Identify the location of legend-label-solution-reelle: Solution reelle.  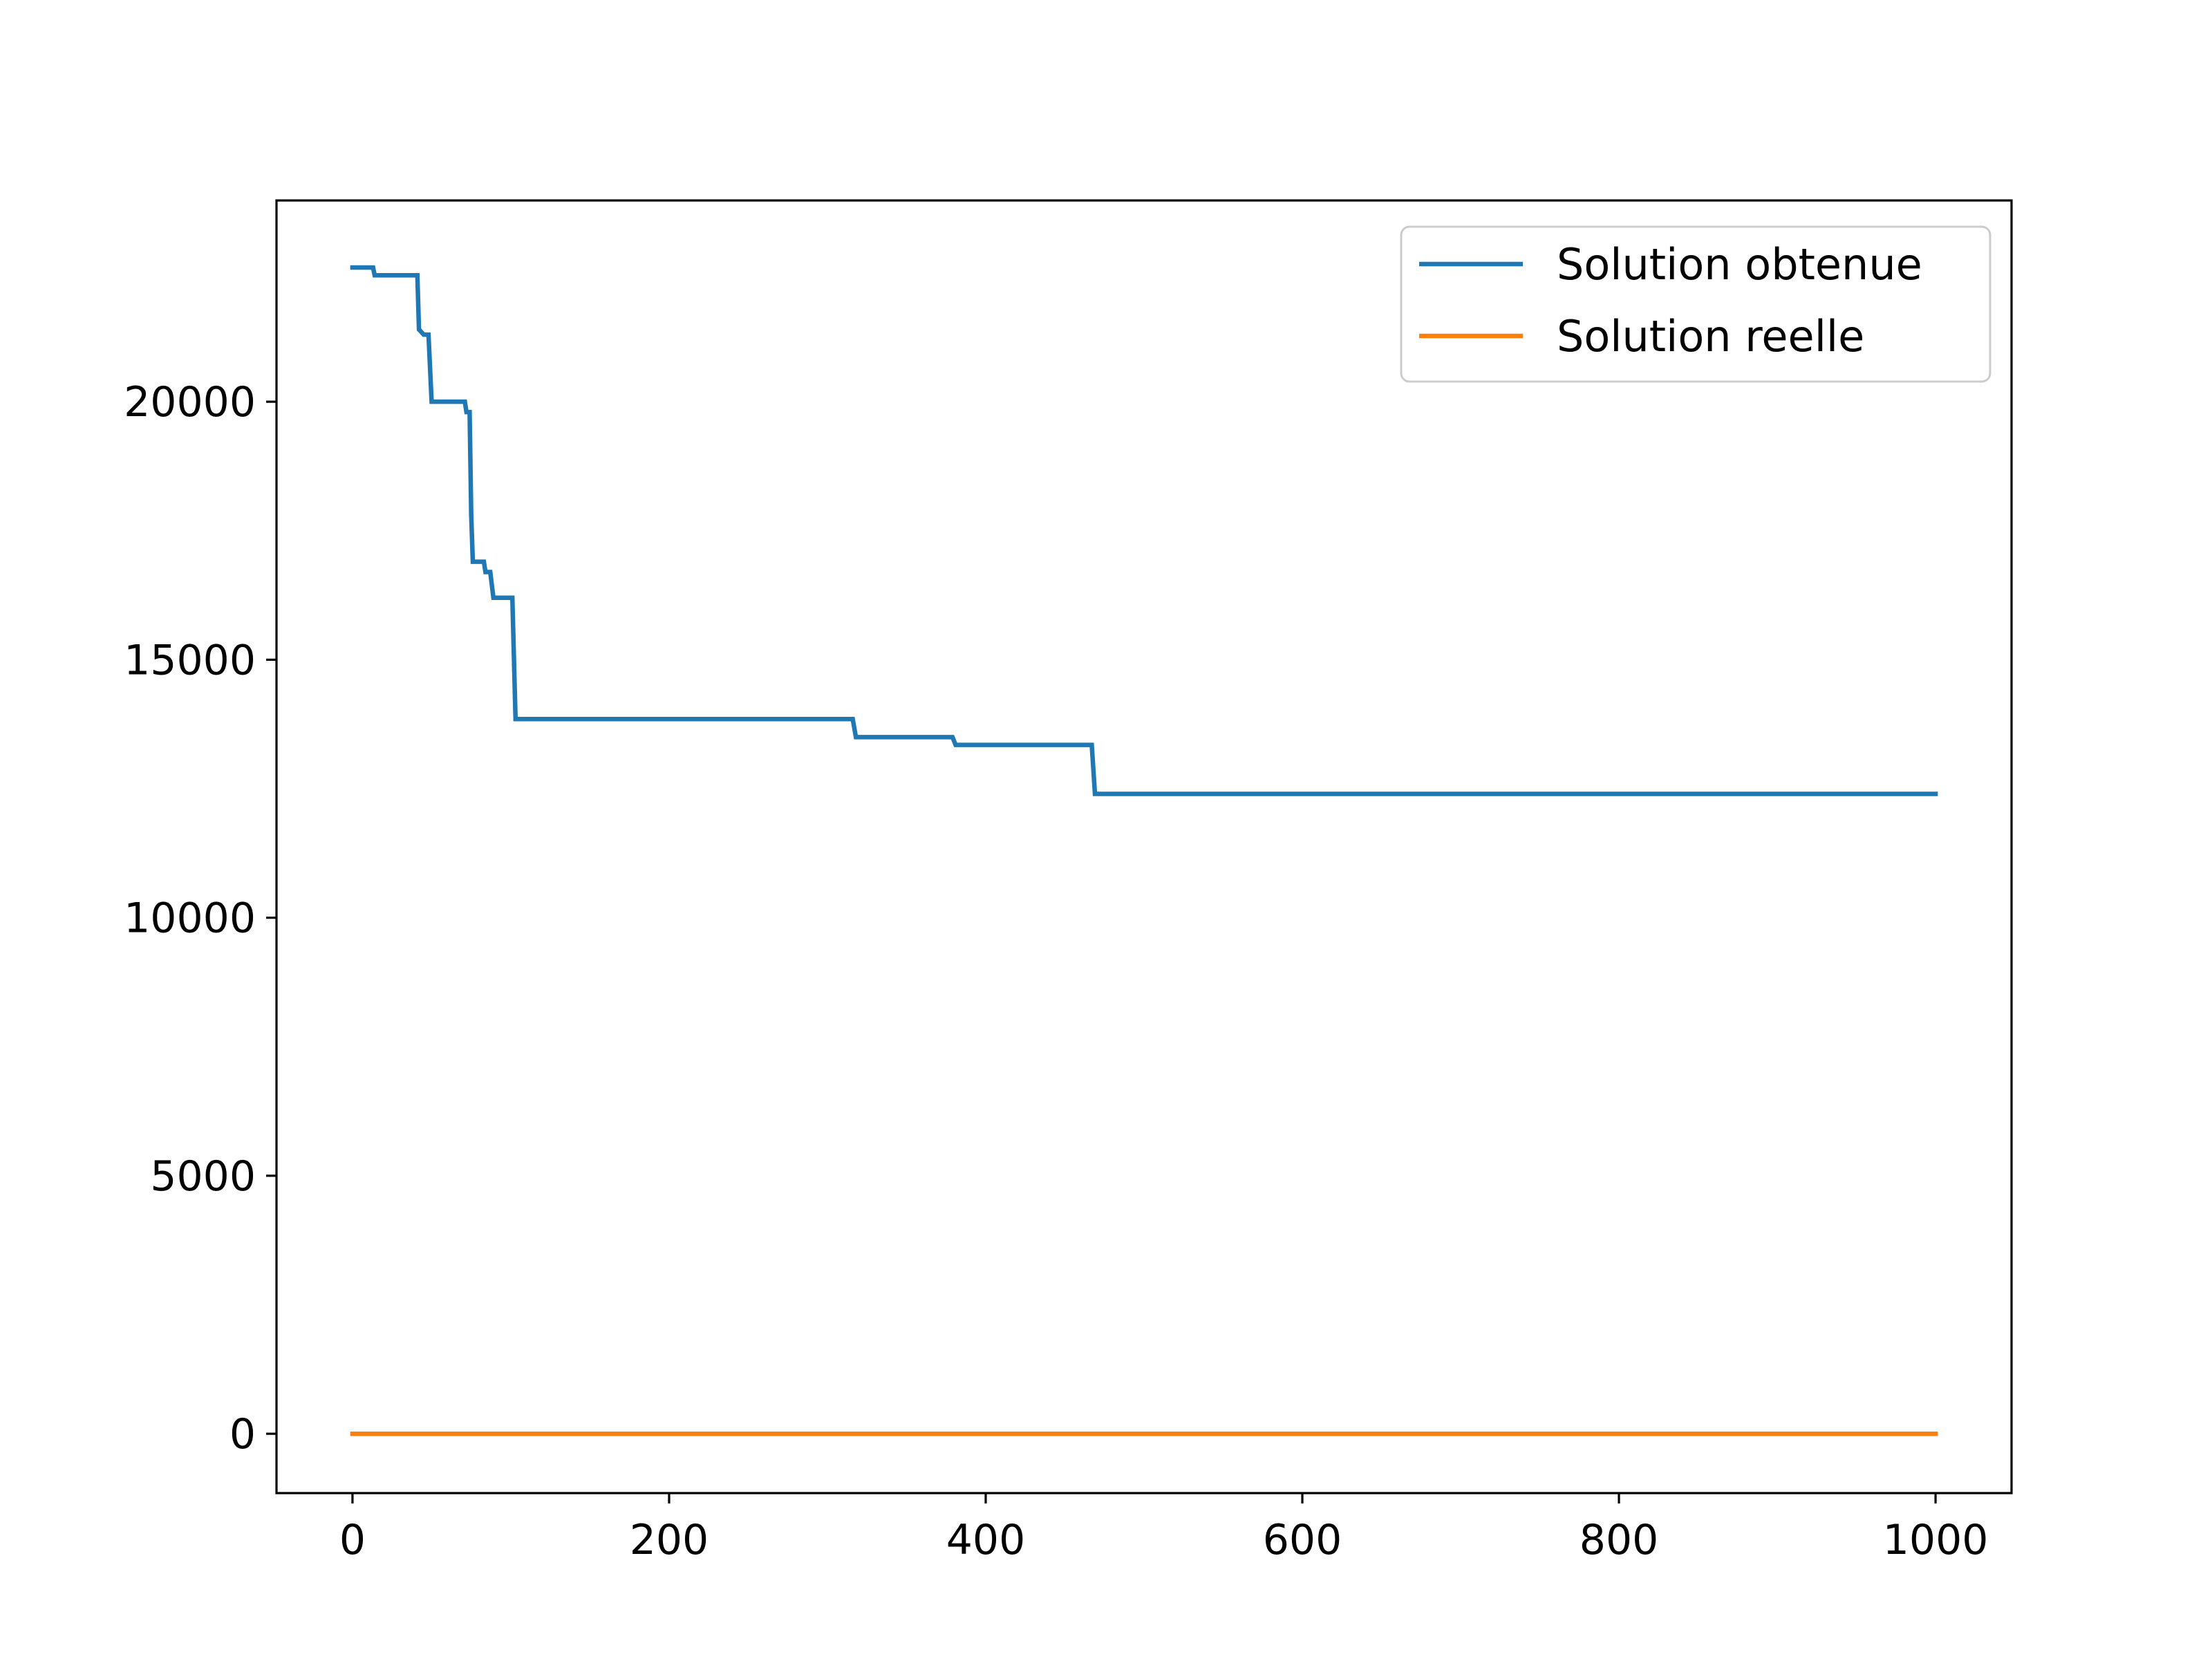
(1710, 337).